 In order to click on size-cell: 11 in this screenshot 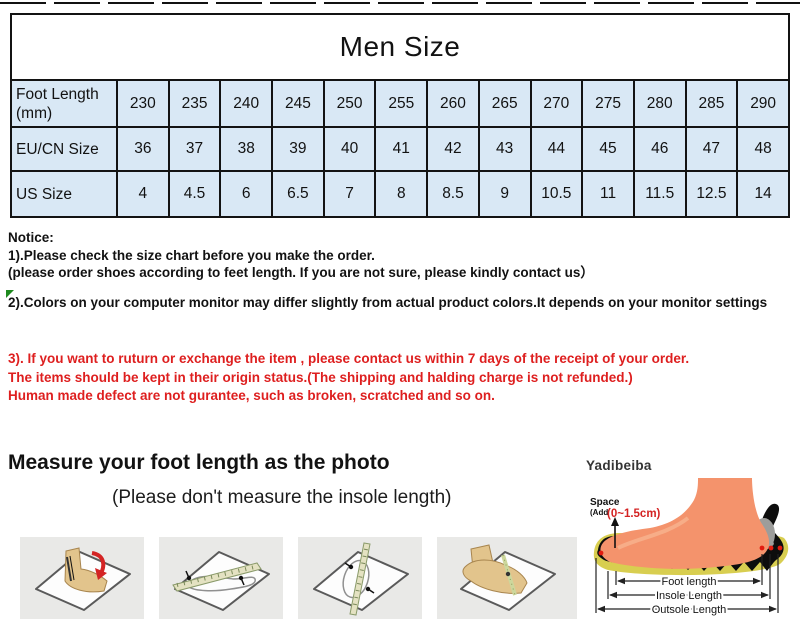, I will do `click(608, 194)`.